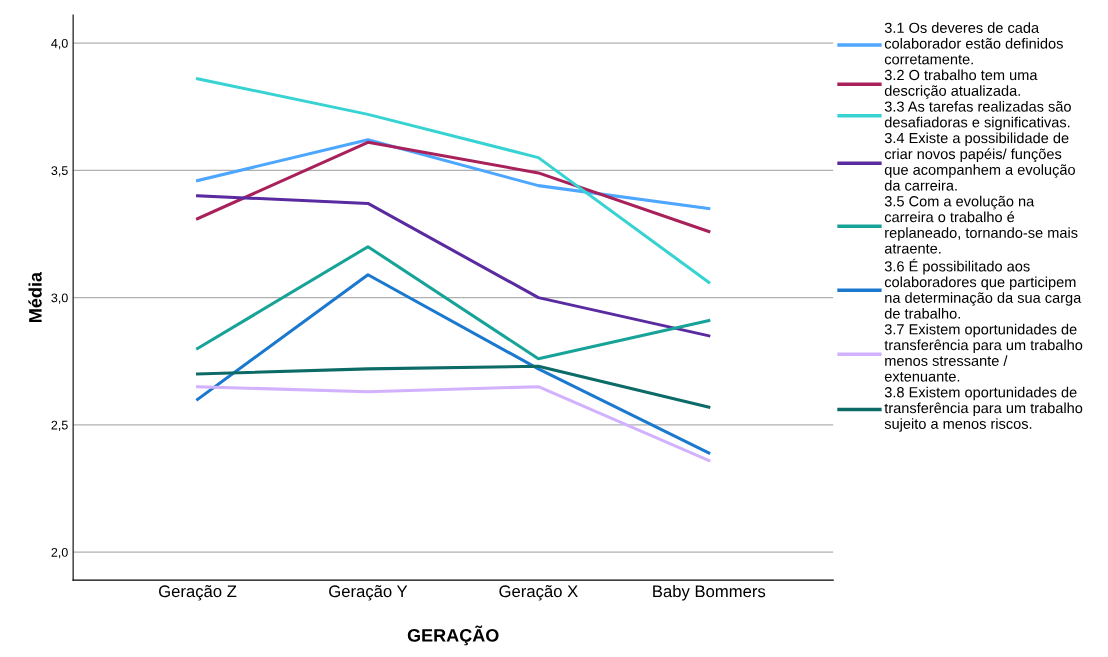 The height and width of the screenshot is (657, 1108). I want to click on legend-label: 3.4 Existe a possibilidade de criar novos papéis/ funções que acompanhem a evolução da carreira., so click(979, 161).